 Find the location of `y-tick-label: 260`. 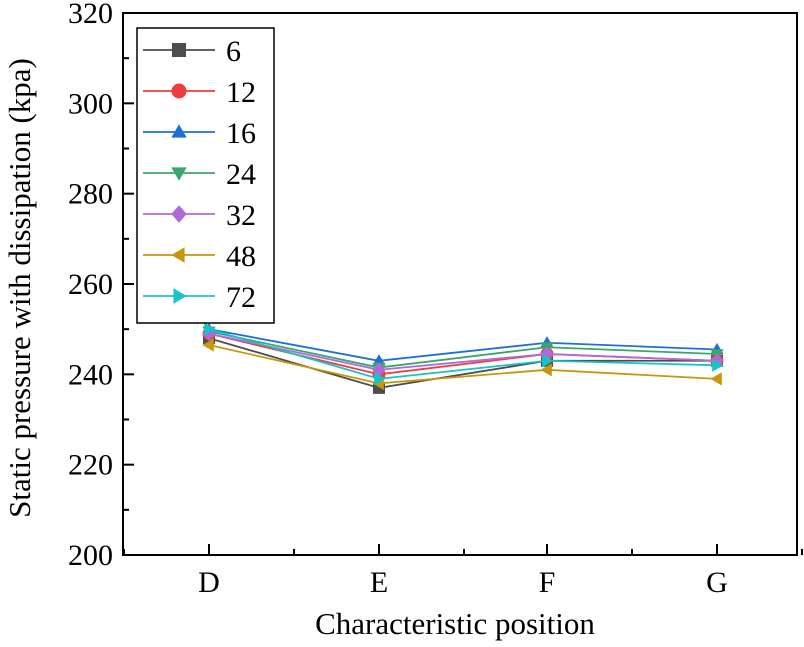

y-tick-label: 260 is located at coordinates (90, 284).